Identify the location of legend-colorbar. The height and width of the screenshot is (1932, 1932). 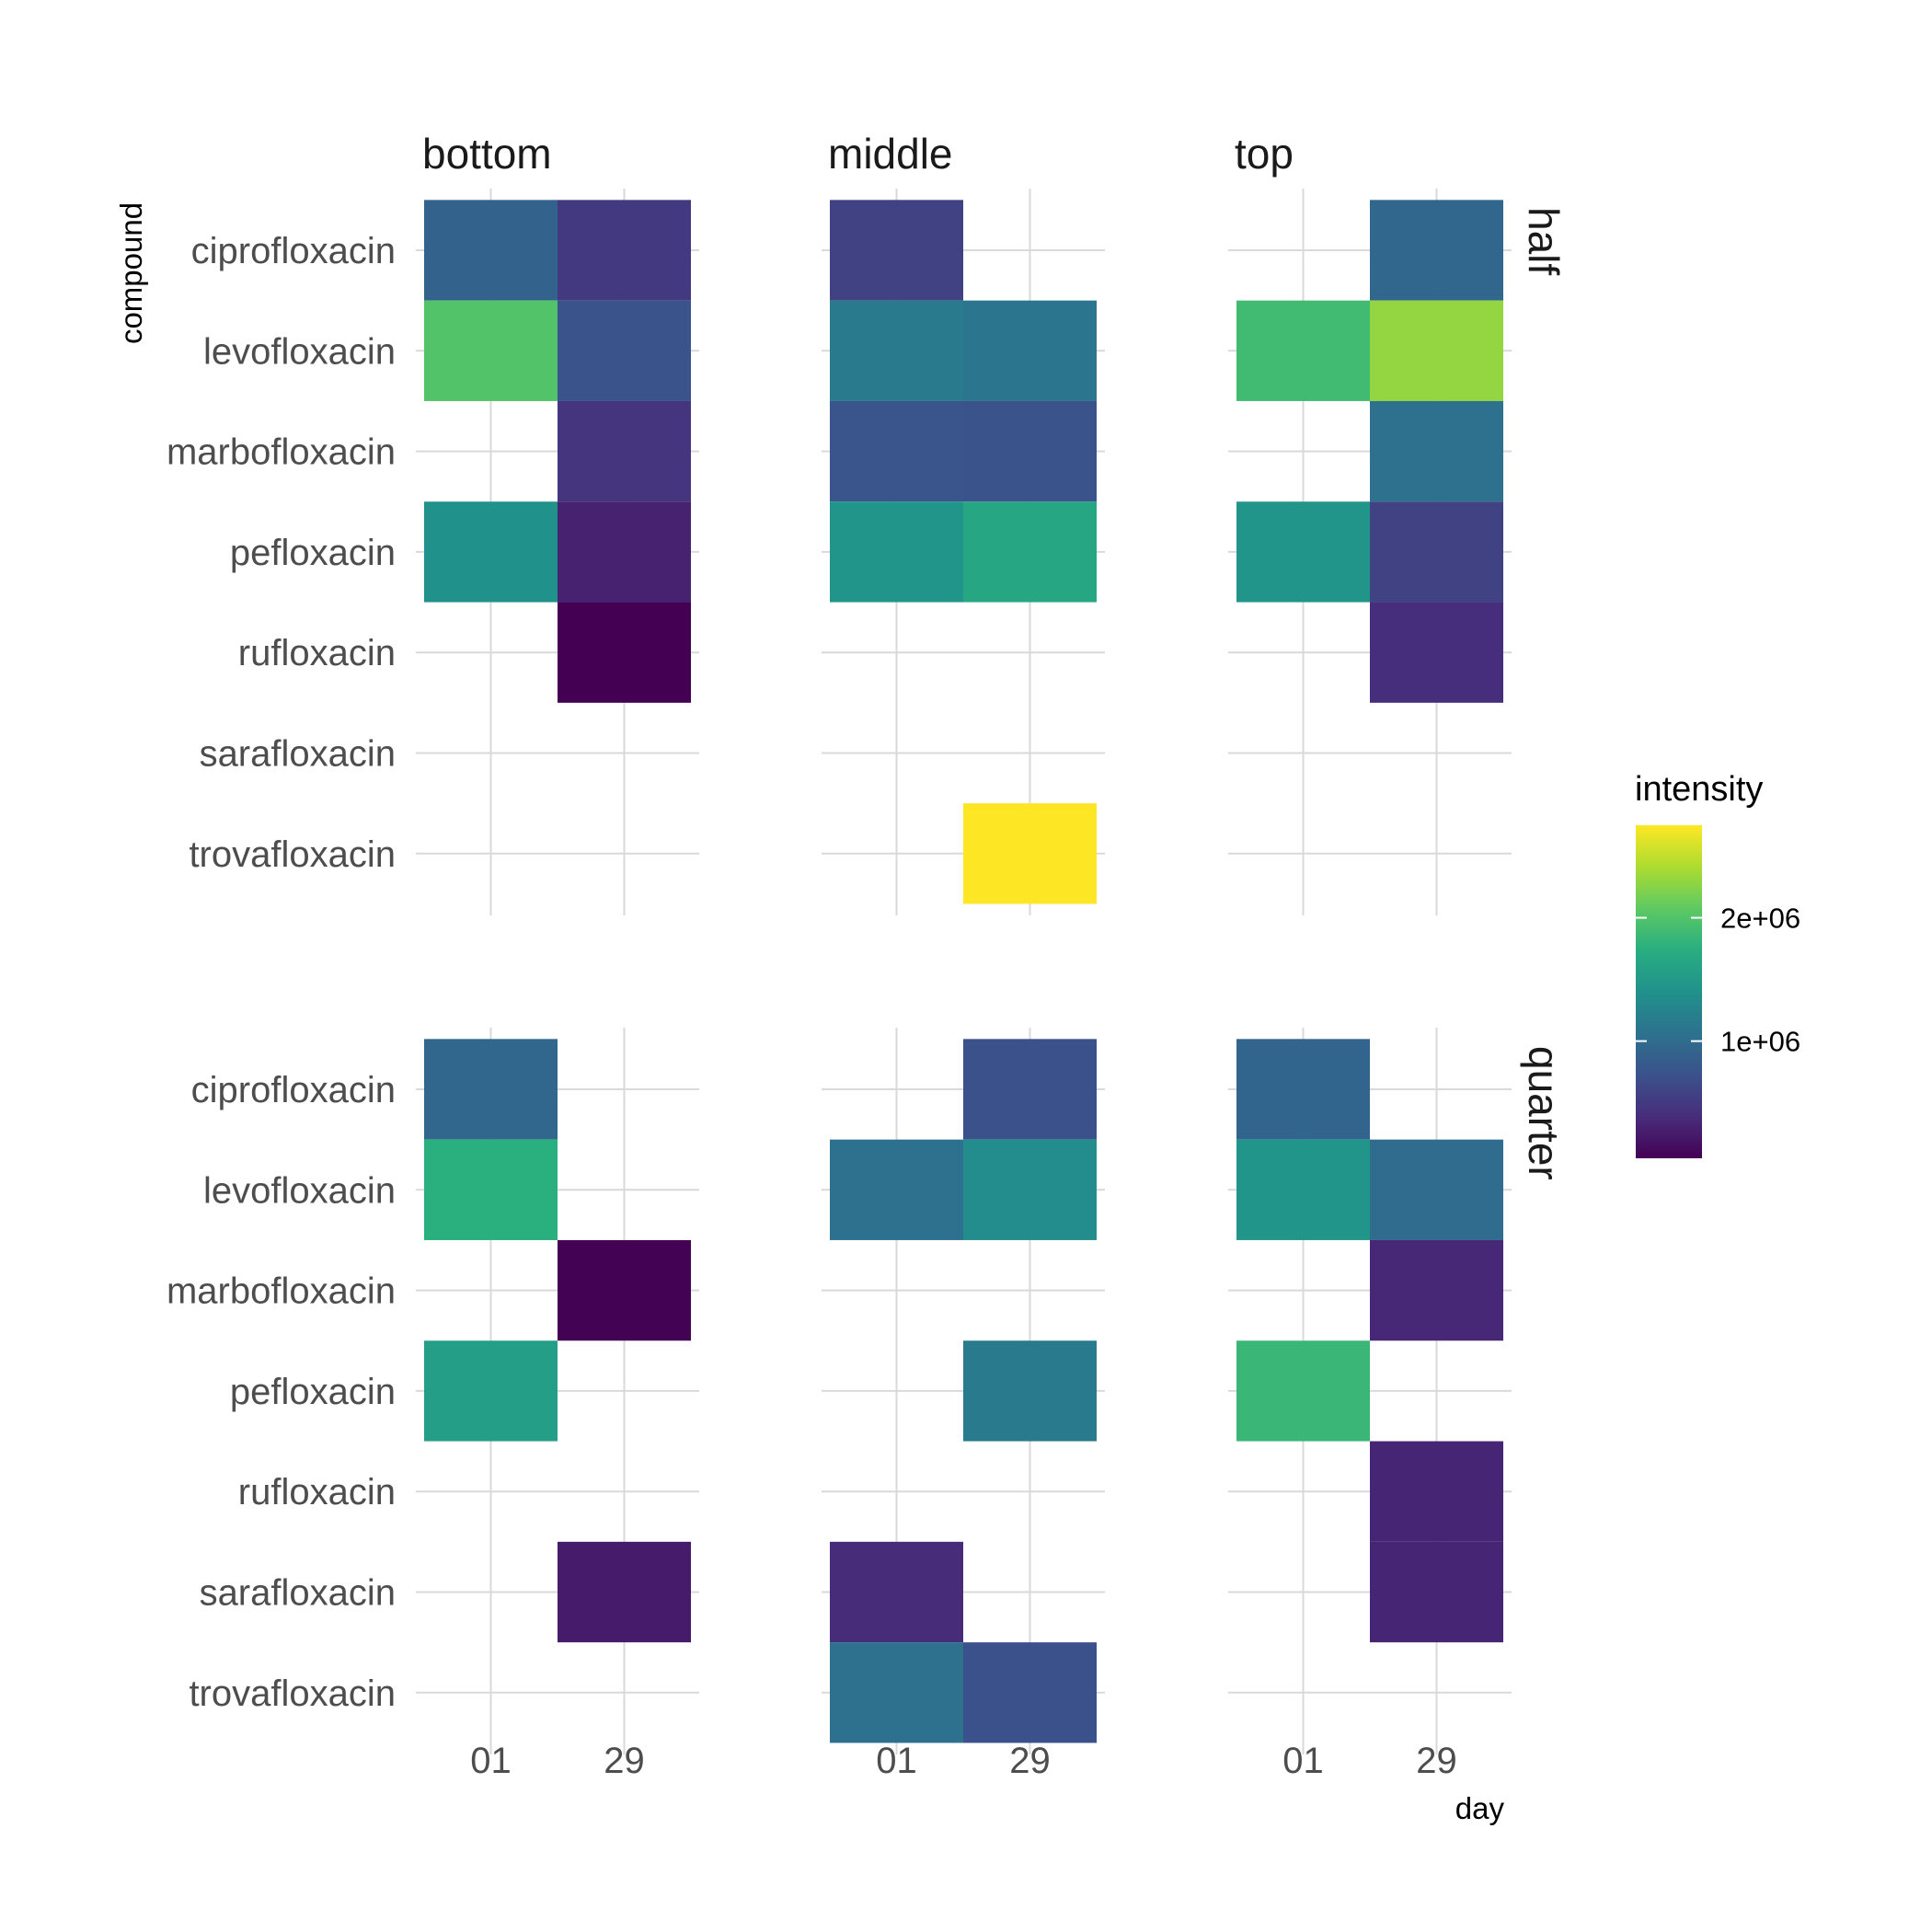
(1669, 991).